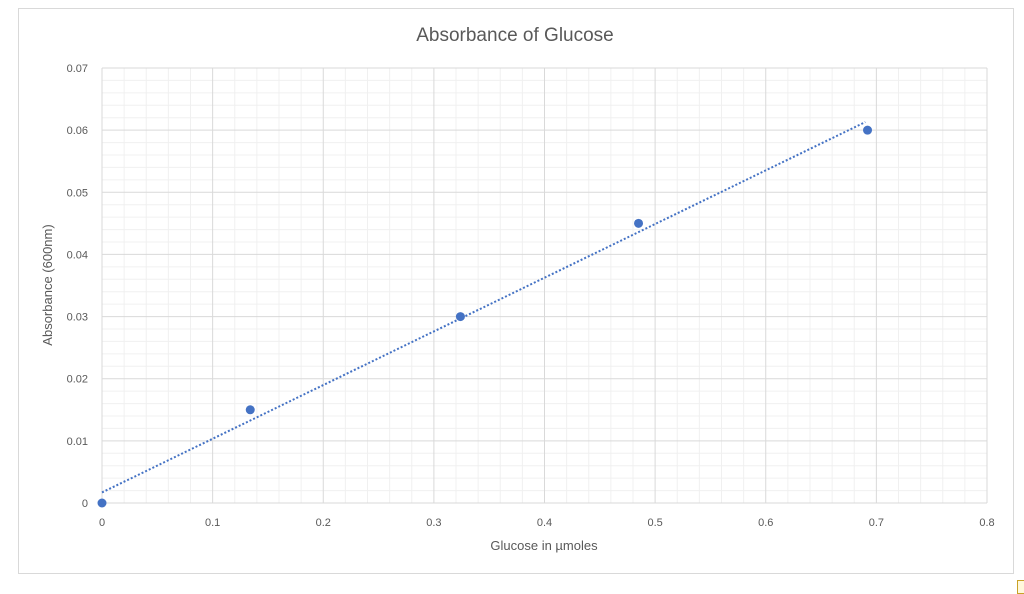 Image resolution: width=1024 pixels, height=594 pixels. I want to click on y-tick-label: 0, so click(85, 504).